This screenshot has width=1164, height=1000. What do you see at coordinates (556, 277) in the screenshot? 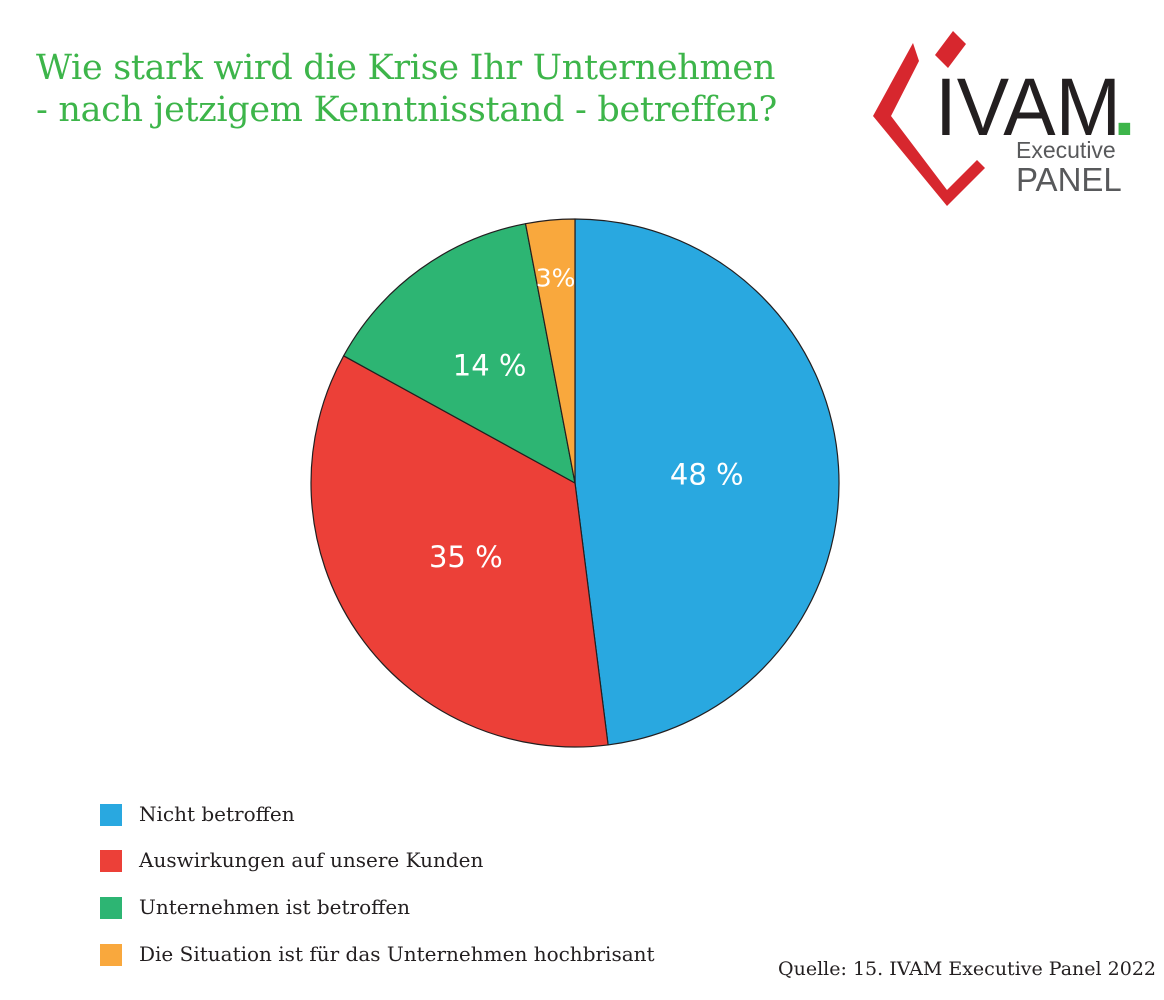
I see `pie-slice-label-4: 3%` at bounding box center [556, 277].